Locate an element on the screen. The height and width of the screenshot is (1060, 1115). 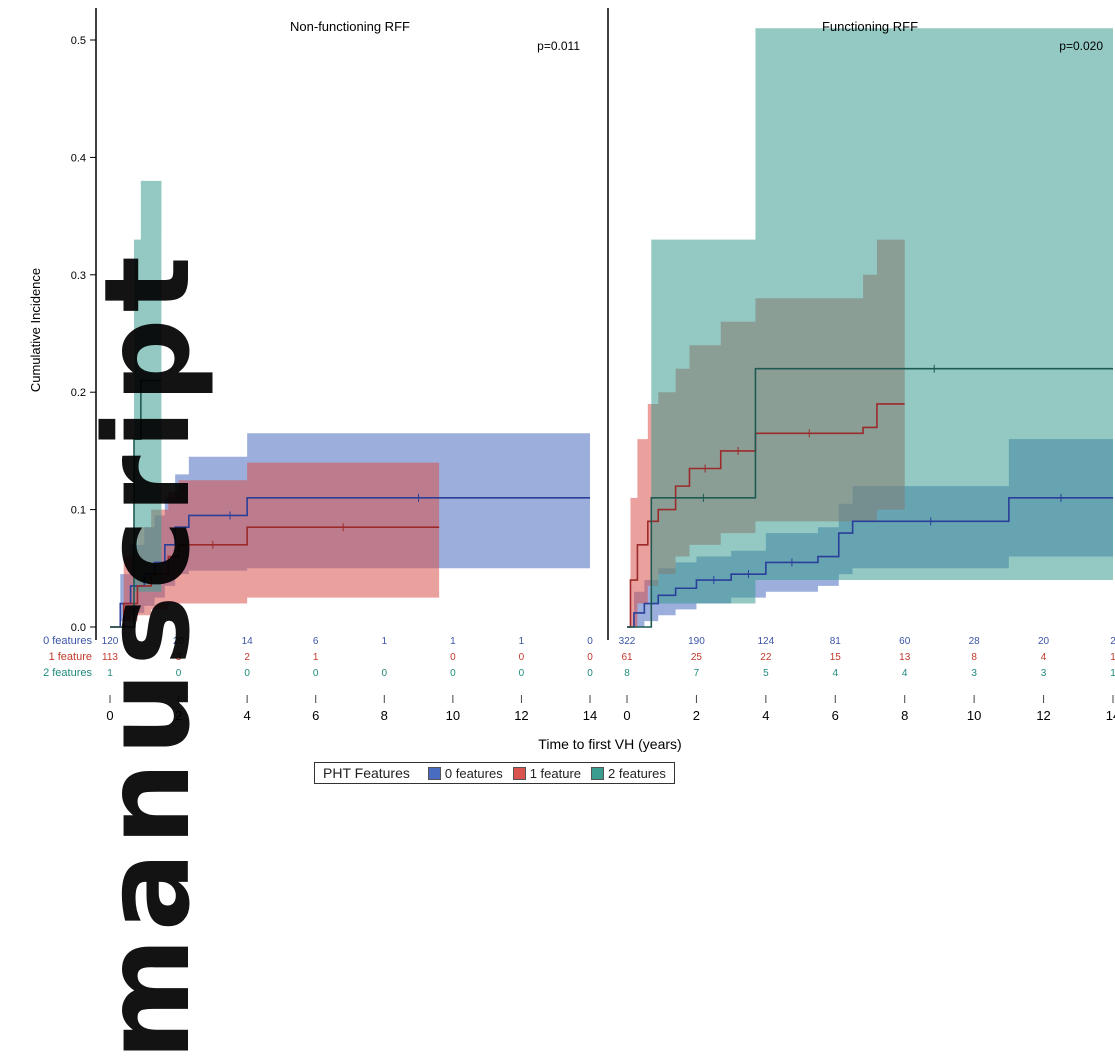
legend-label-2: 2 features is located at coordinates (637, 773).